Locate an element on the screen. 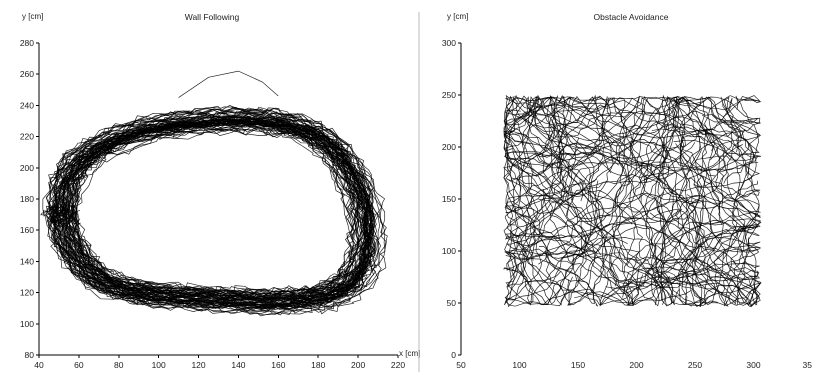 This screenshot has height=380, width=819. left-y-axis-label: y [cm] is located at coordinates (32, 16).